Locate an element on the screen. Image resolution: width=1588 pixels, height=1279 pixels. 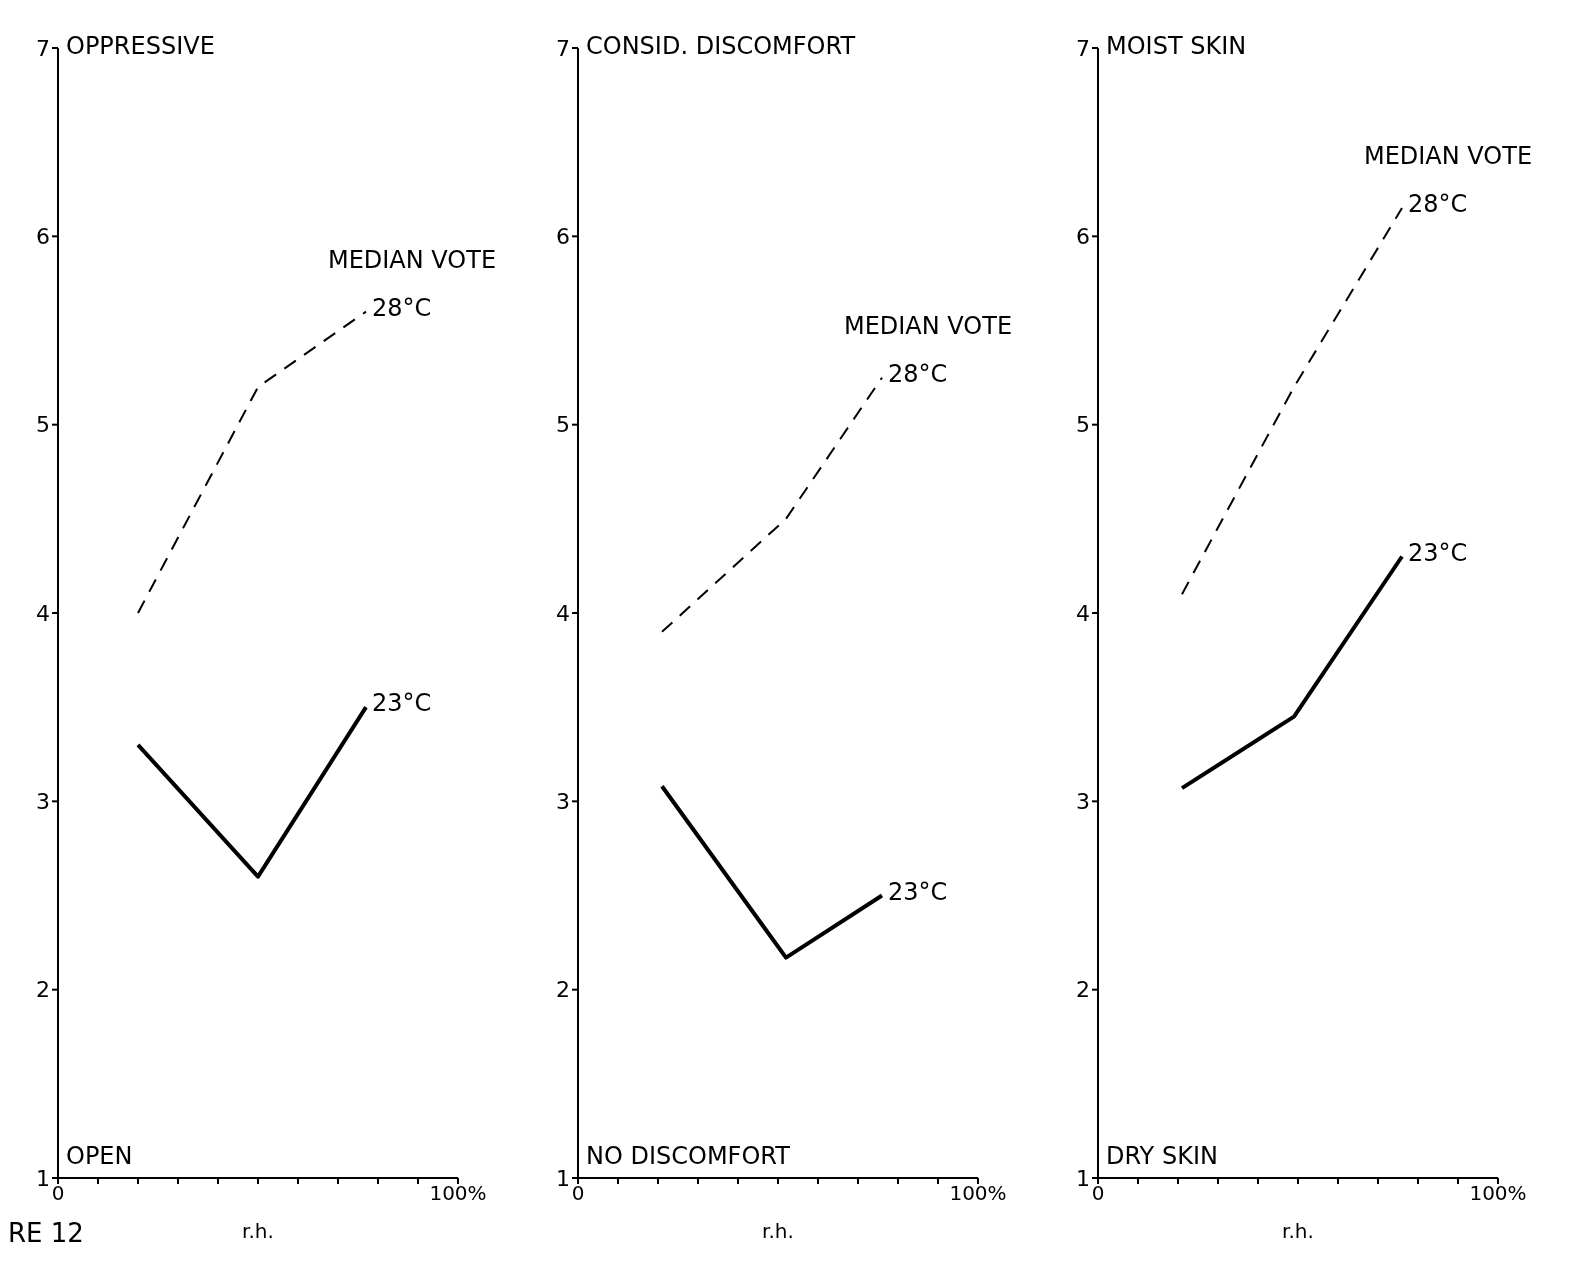
annotation: OPPRESSIVE is located at coordinates (140, 46).